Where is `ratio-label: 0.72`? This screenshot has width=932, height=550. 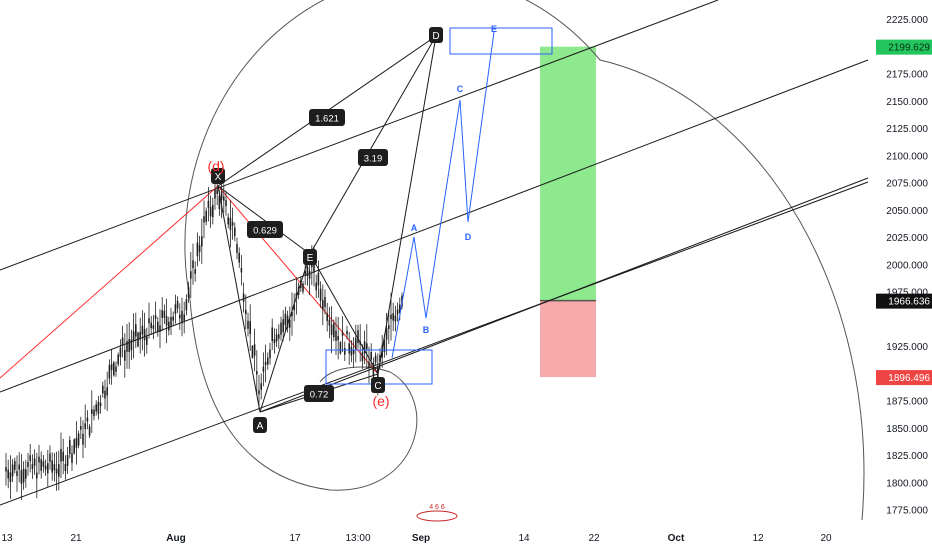 ratio-label: 0.72 is located at coordinates (319, 395).